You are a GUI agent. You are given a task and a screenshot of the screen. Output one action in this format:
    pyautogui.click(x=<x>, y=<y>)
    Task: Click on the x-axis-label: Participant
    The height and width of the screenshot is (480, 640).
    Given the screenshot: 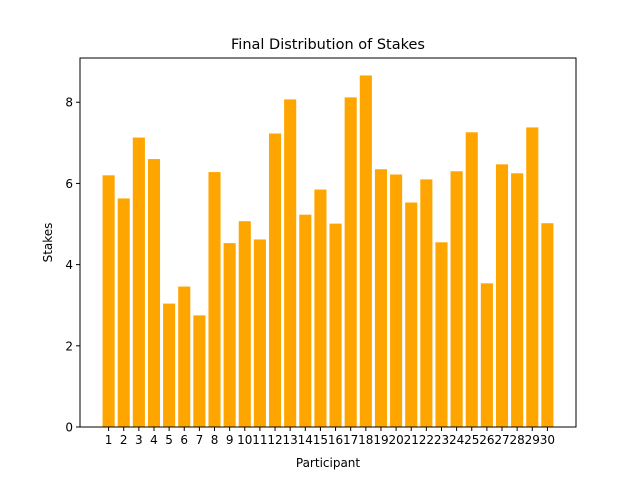 What is the action you would take?
    pyautogui.click(x=328, y=463)
    